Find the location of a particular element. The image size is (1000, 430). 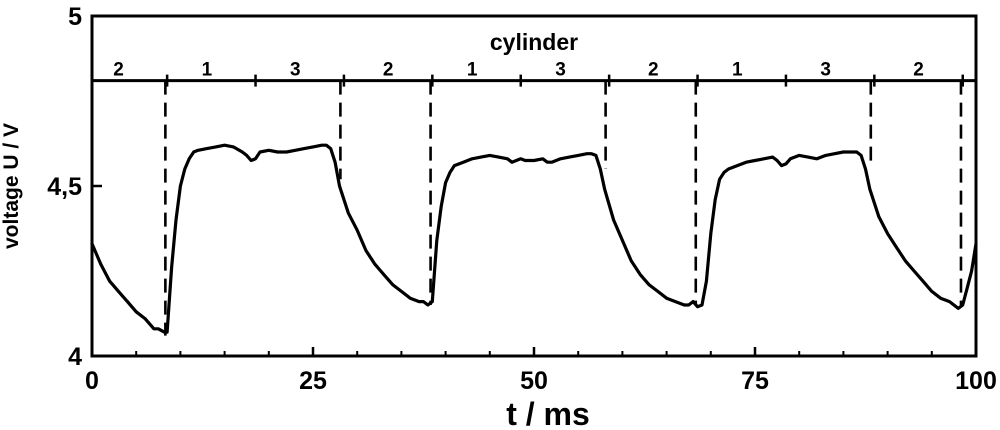

x-tick-label: 100 is located at coordinates (976, 381).